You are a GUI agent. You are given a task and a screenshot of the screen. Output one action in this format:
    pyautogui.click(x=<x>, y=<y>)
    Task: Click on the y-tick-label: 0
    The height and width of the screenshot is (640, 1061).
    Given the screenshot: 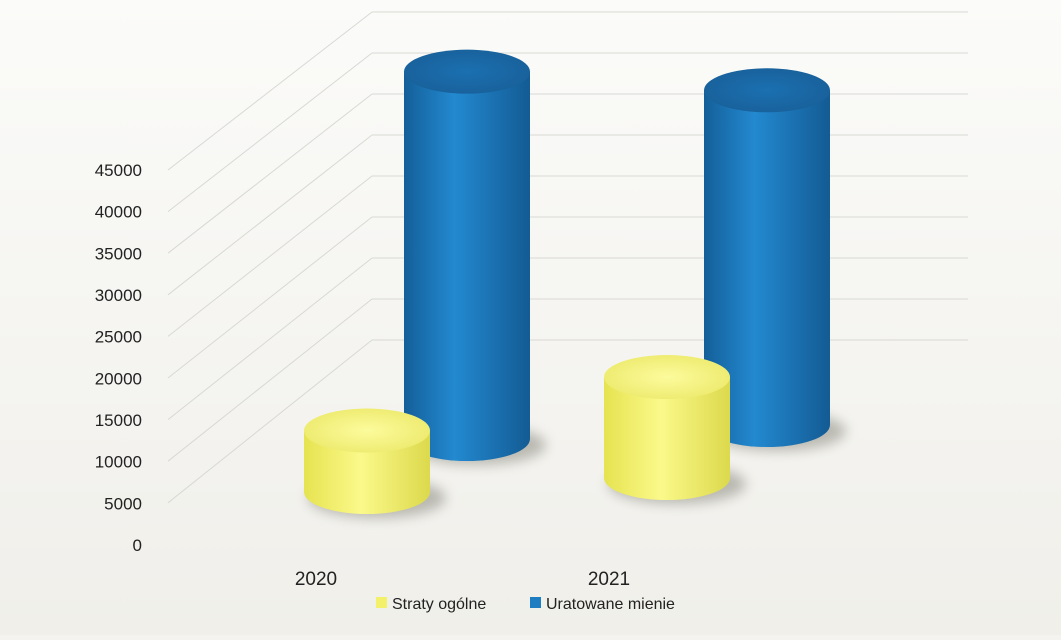 What is the action you would take?
    pyautogui.click(x=137, y=545)
    